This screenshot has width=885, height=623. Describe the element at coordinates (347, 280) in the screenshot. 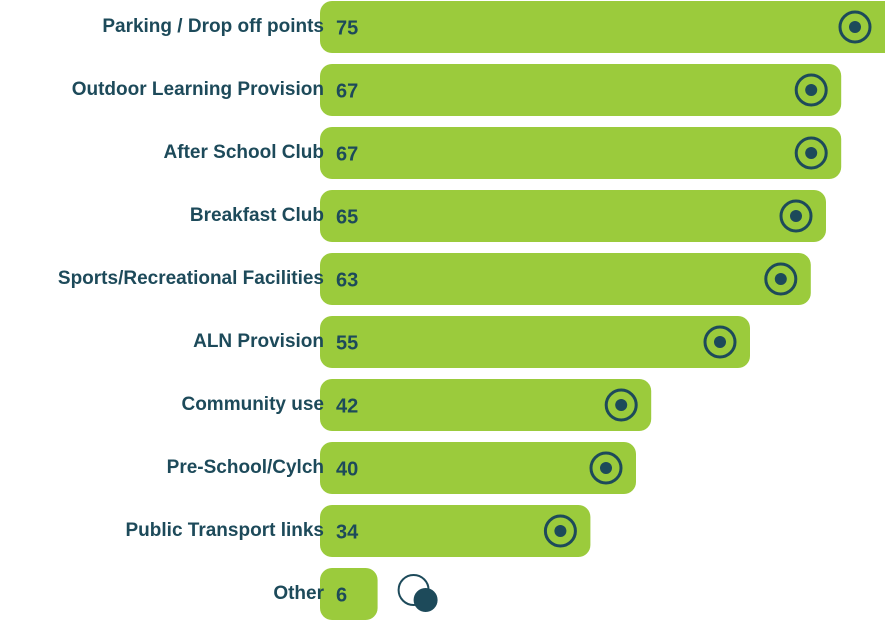

I see `value-label: 63` at that location.